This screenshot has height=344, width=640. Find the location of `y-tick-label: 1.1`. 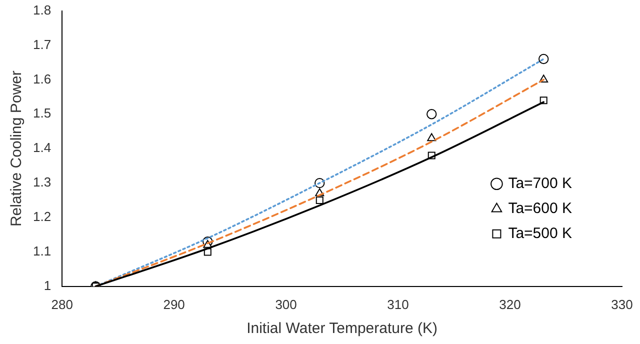

y-tick-label: 1.1 is located at coordinates (42, 251).